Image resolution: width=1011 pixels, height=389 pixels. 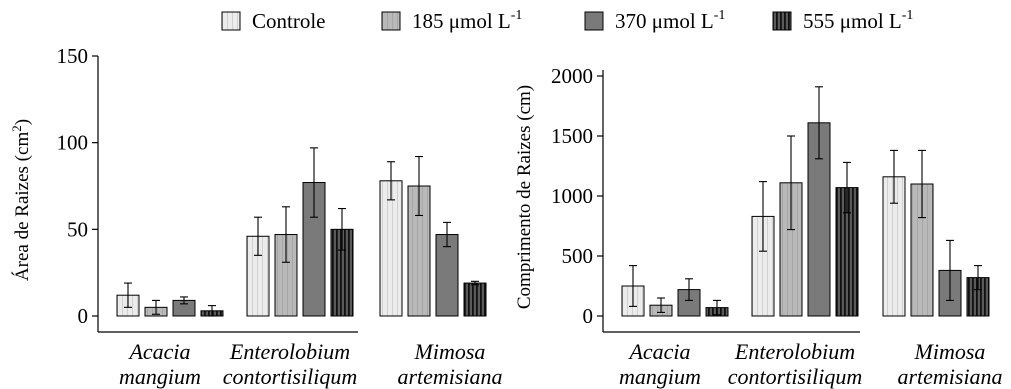 I want to click on y-axis-label: Comprimento de Raizes (cm), so click(x=524, y=197).